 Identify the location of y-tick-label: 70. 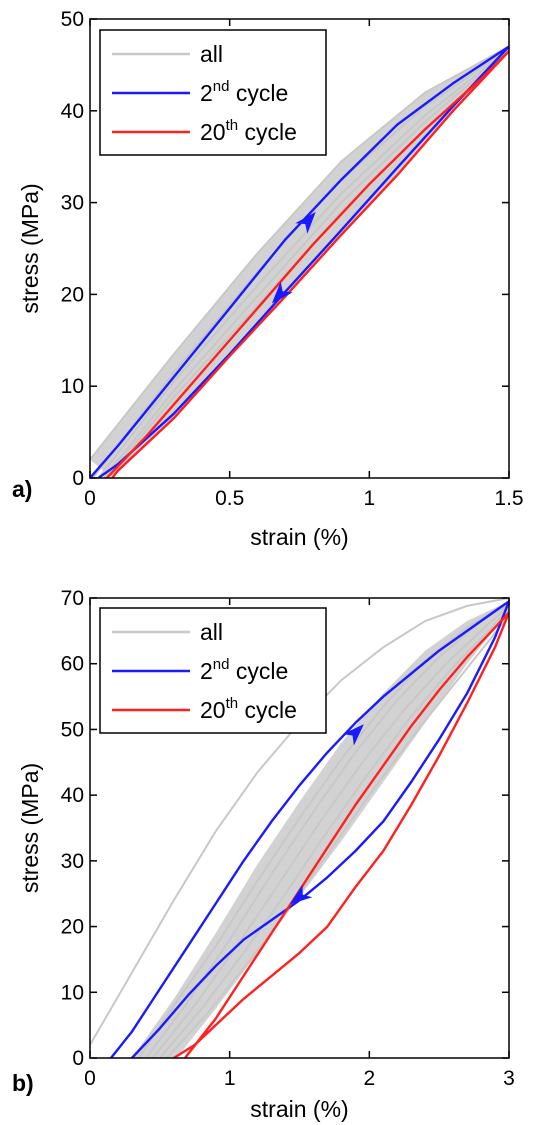
(72, 598).